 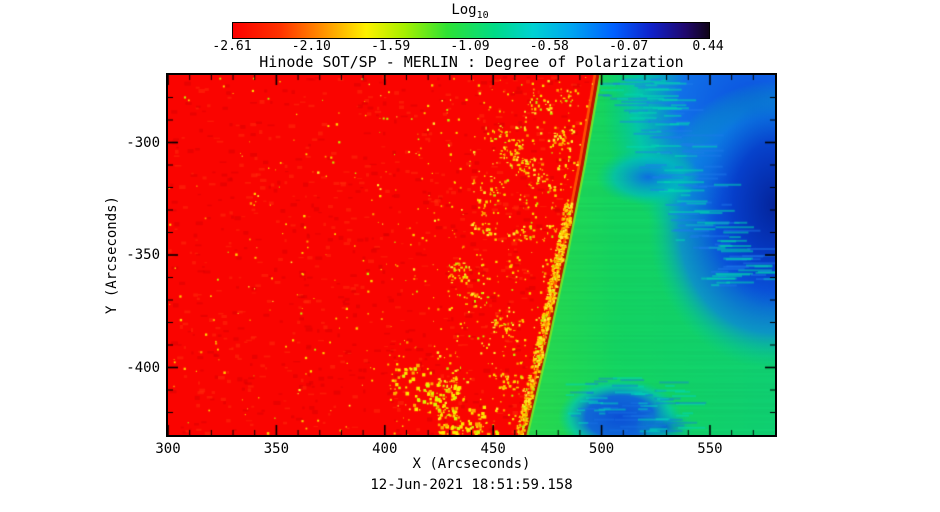 What do you see at coordinates (311, 46) in the screenshot?
I see `colorbar-tick-label: -2.10` at bounding box center [311, 46].